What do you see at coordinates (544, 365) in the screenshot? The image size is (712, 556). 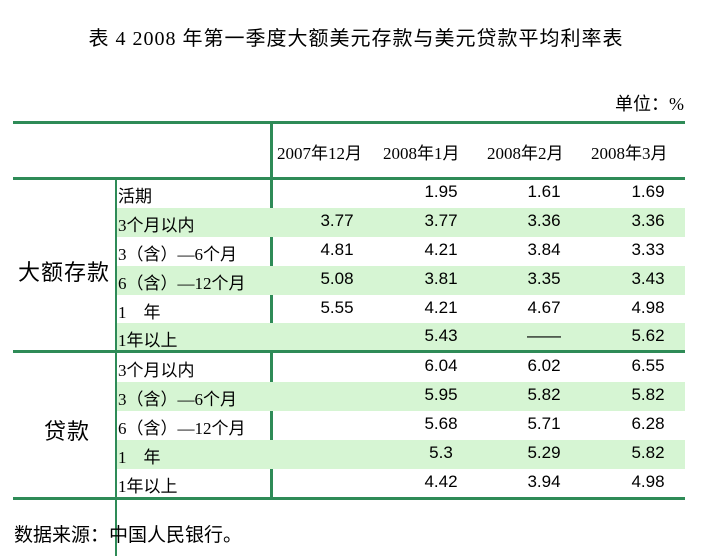 I see `table-cell: 6.02` at bounding box center [544, 365].